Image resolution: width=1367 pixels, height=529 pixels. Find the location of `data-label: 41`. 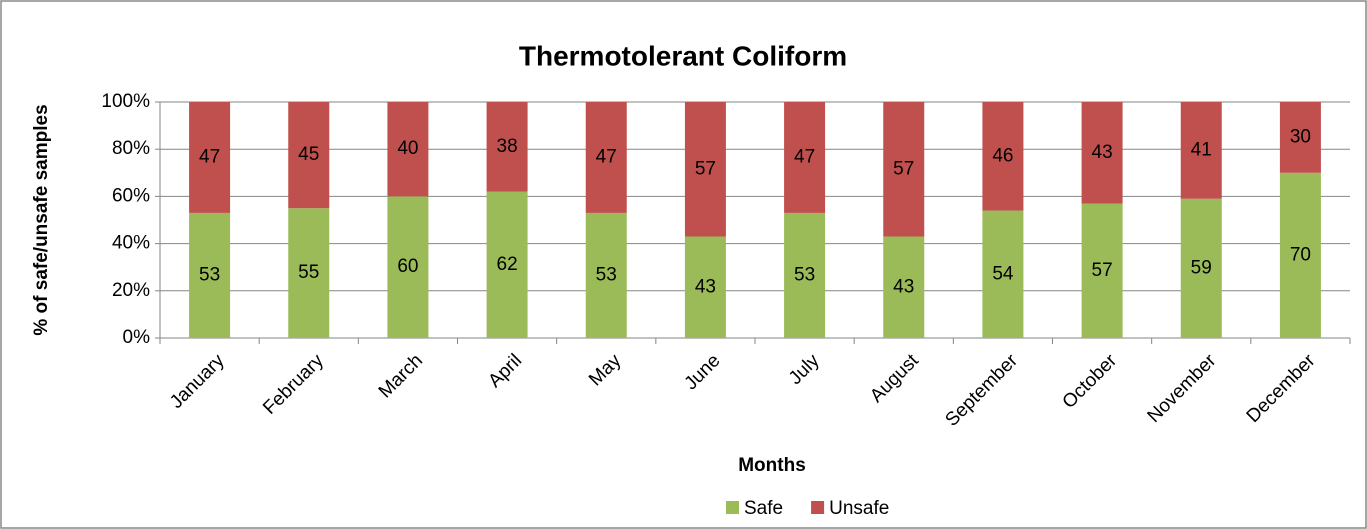

data-label: 41 is located at coordinates (1201, 149).